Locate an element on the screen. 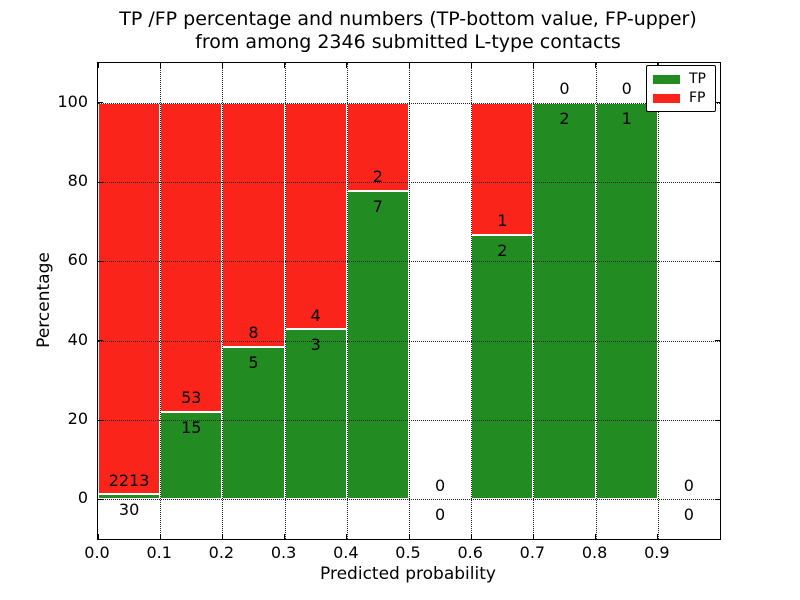 This screenshot has height=600, width=800. y-tick-label: 20 is located at coordinates (77, 418).